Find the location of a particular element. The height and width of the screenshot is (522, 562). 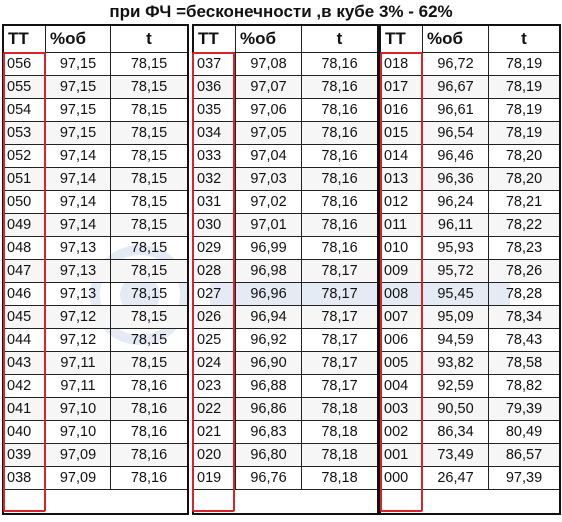

cell-percent: 96,83 is located at coordinates (268, 432).